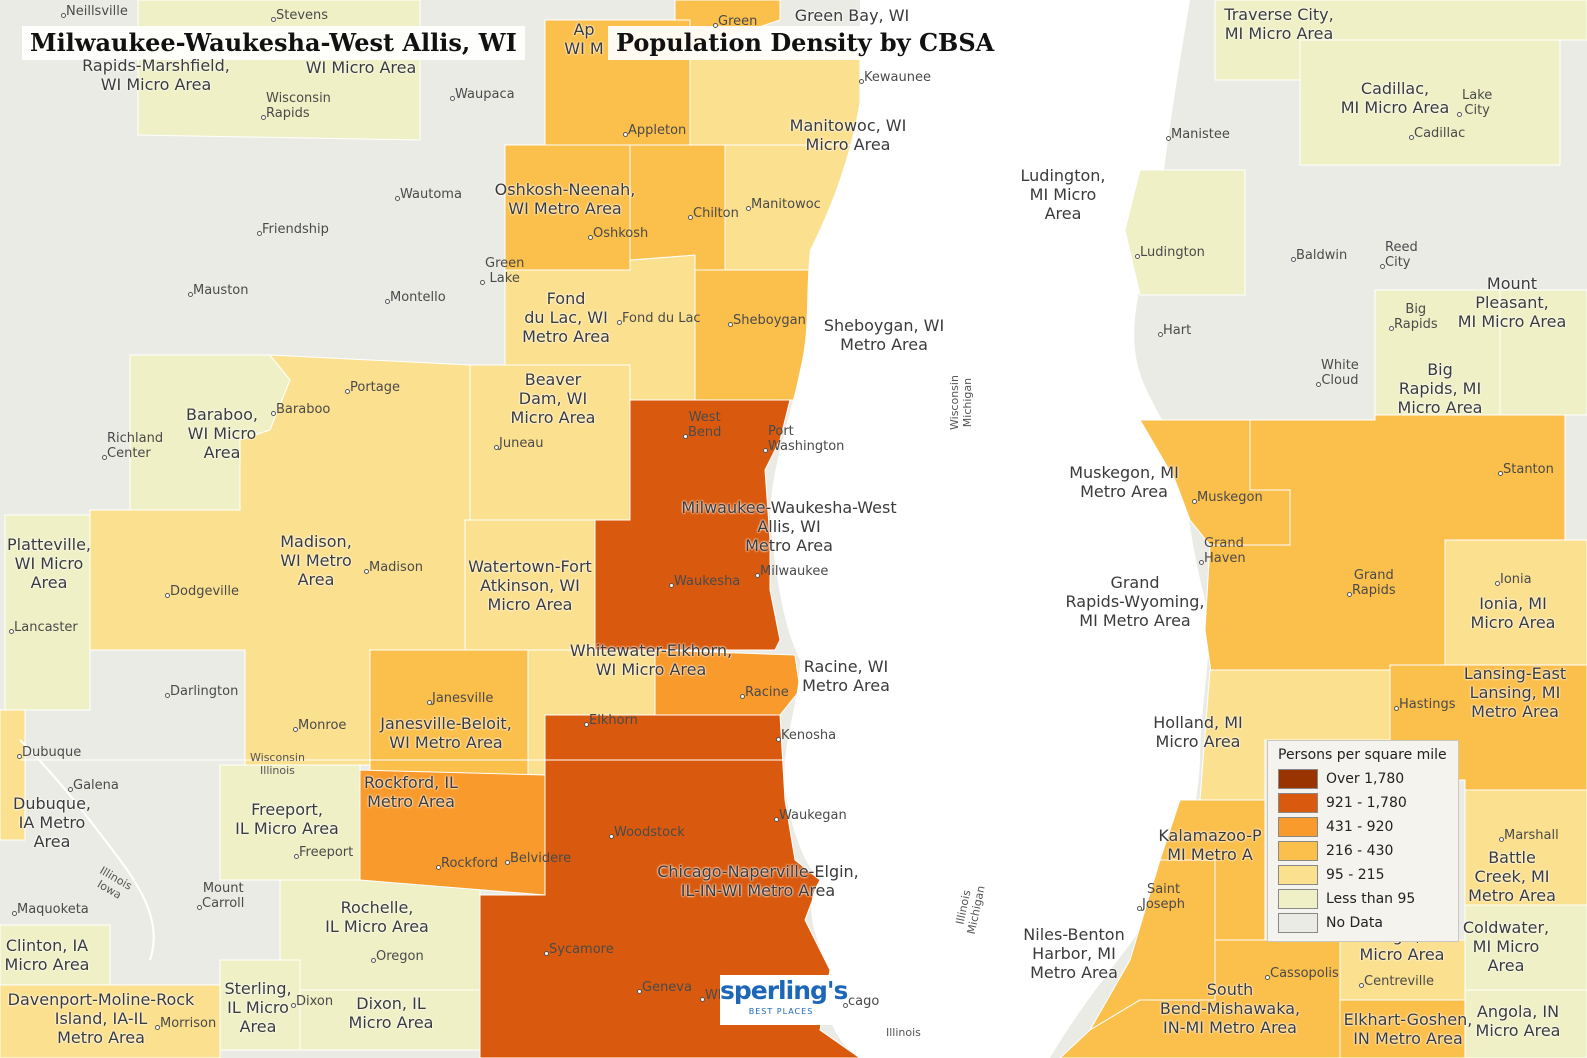  I want to click on area-label: Freeport, IL Micro Area, so click(287, 819).